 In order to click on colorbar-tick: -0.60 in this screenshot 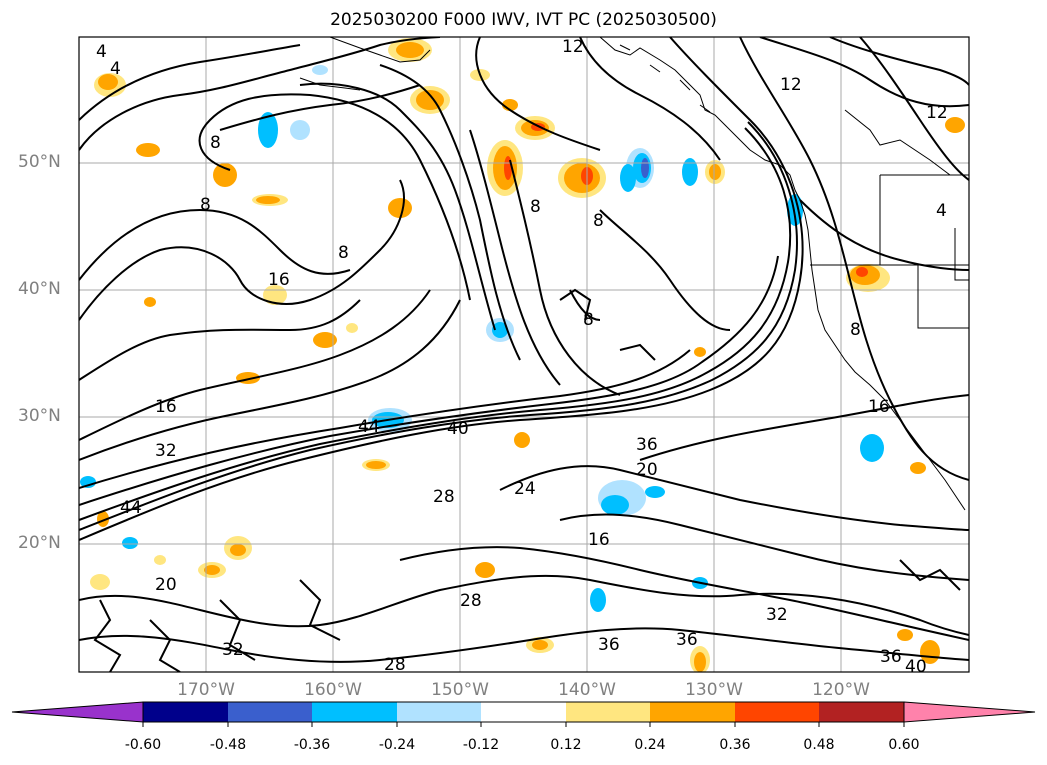, I will do `click(143, 745)`.